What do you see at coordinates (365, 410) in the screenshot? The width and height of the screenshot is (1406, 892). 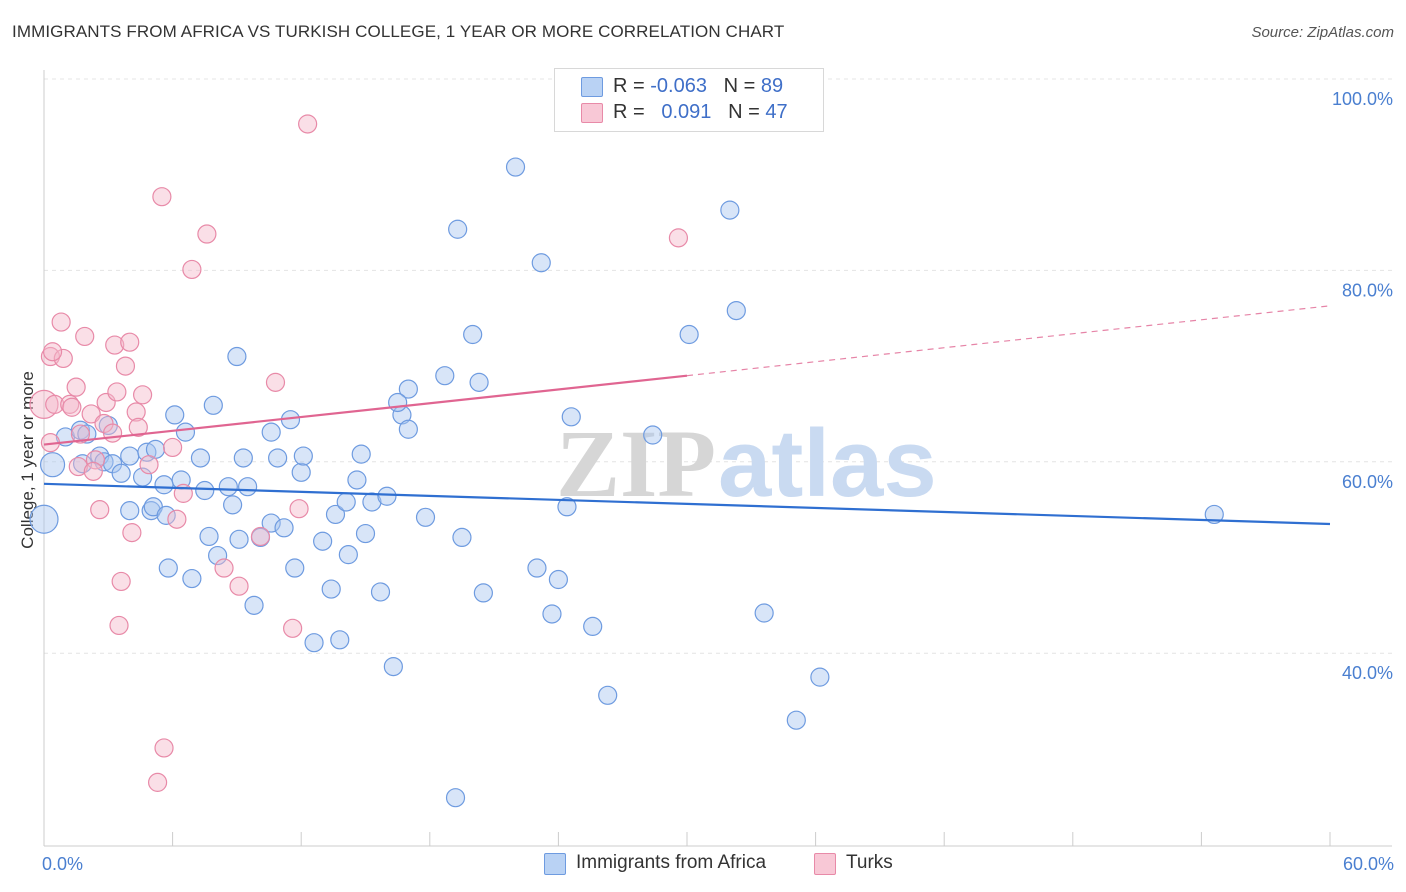 I see `trend-line-turks` at bounding box center [365, 410].